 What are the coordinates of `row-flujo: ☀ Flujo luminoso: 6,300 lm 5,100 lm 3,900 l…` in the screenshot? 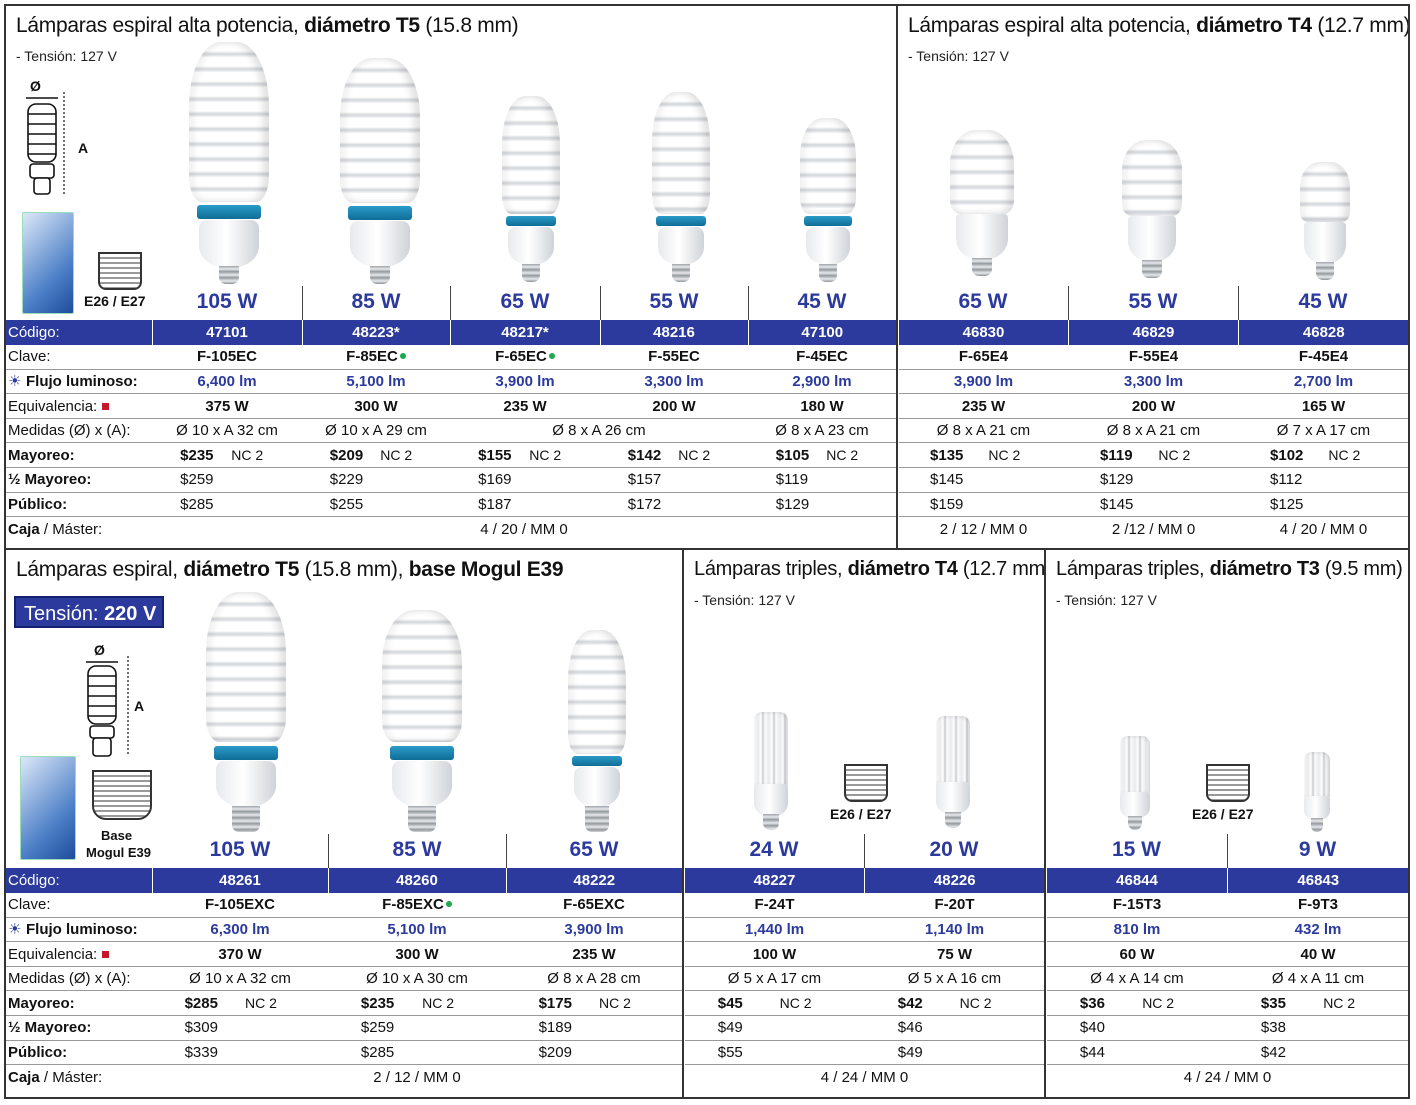 It's located at (344, 929).